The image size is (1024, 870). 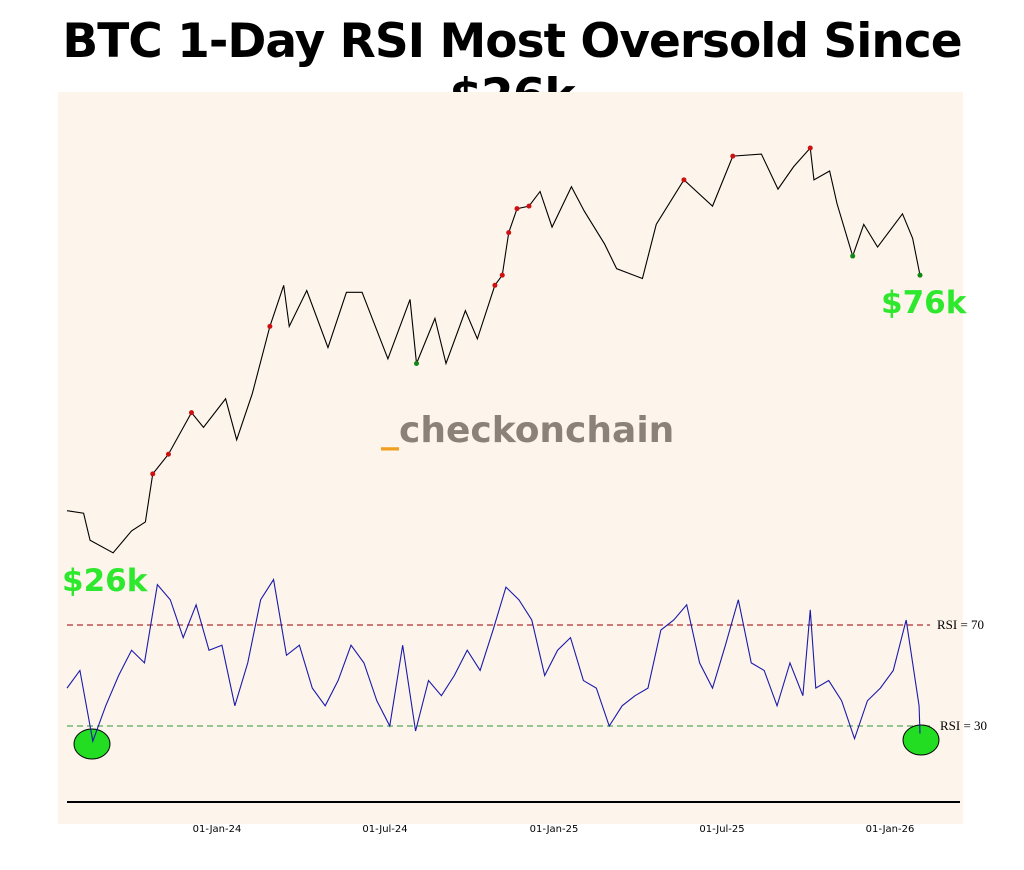 What do you see at coordinates (390, 430) in the screenshot?
I see `watermark-underscore: _` at bounding box center [390, 430].